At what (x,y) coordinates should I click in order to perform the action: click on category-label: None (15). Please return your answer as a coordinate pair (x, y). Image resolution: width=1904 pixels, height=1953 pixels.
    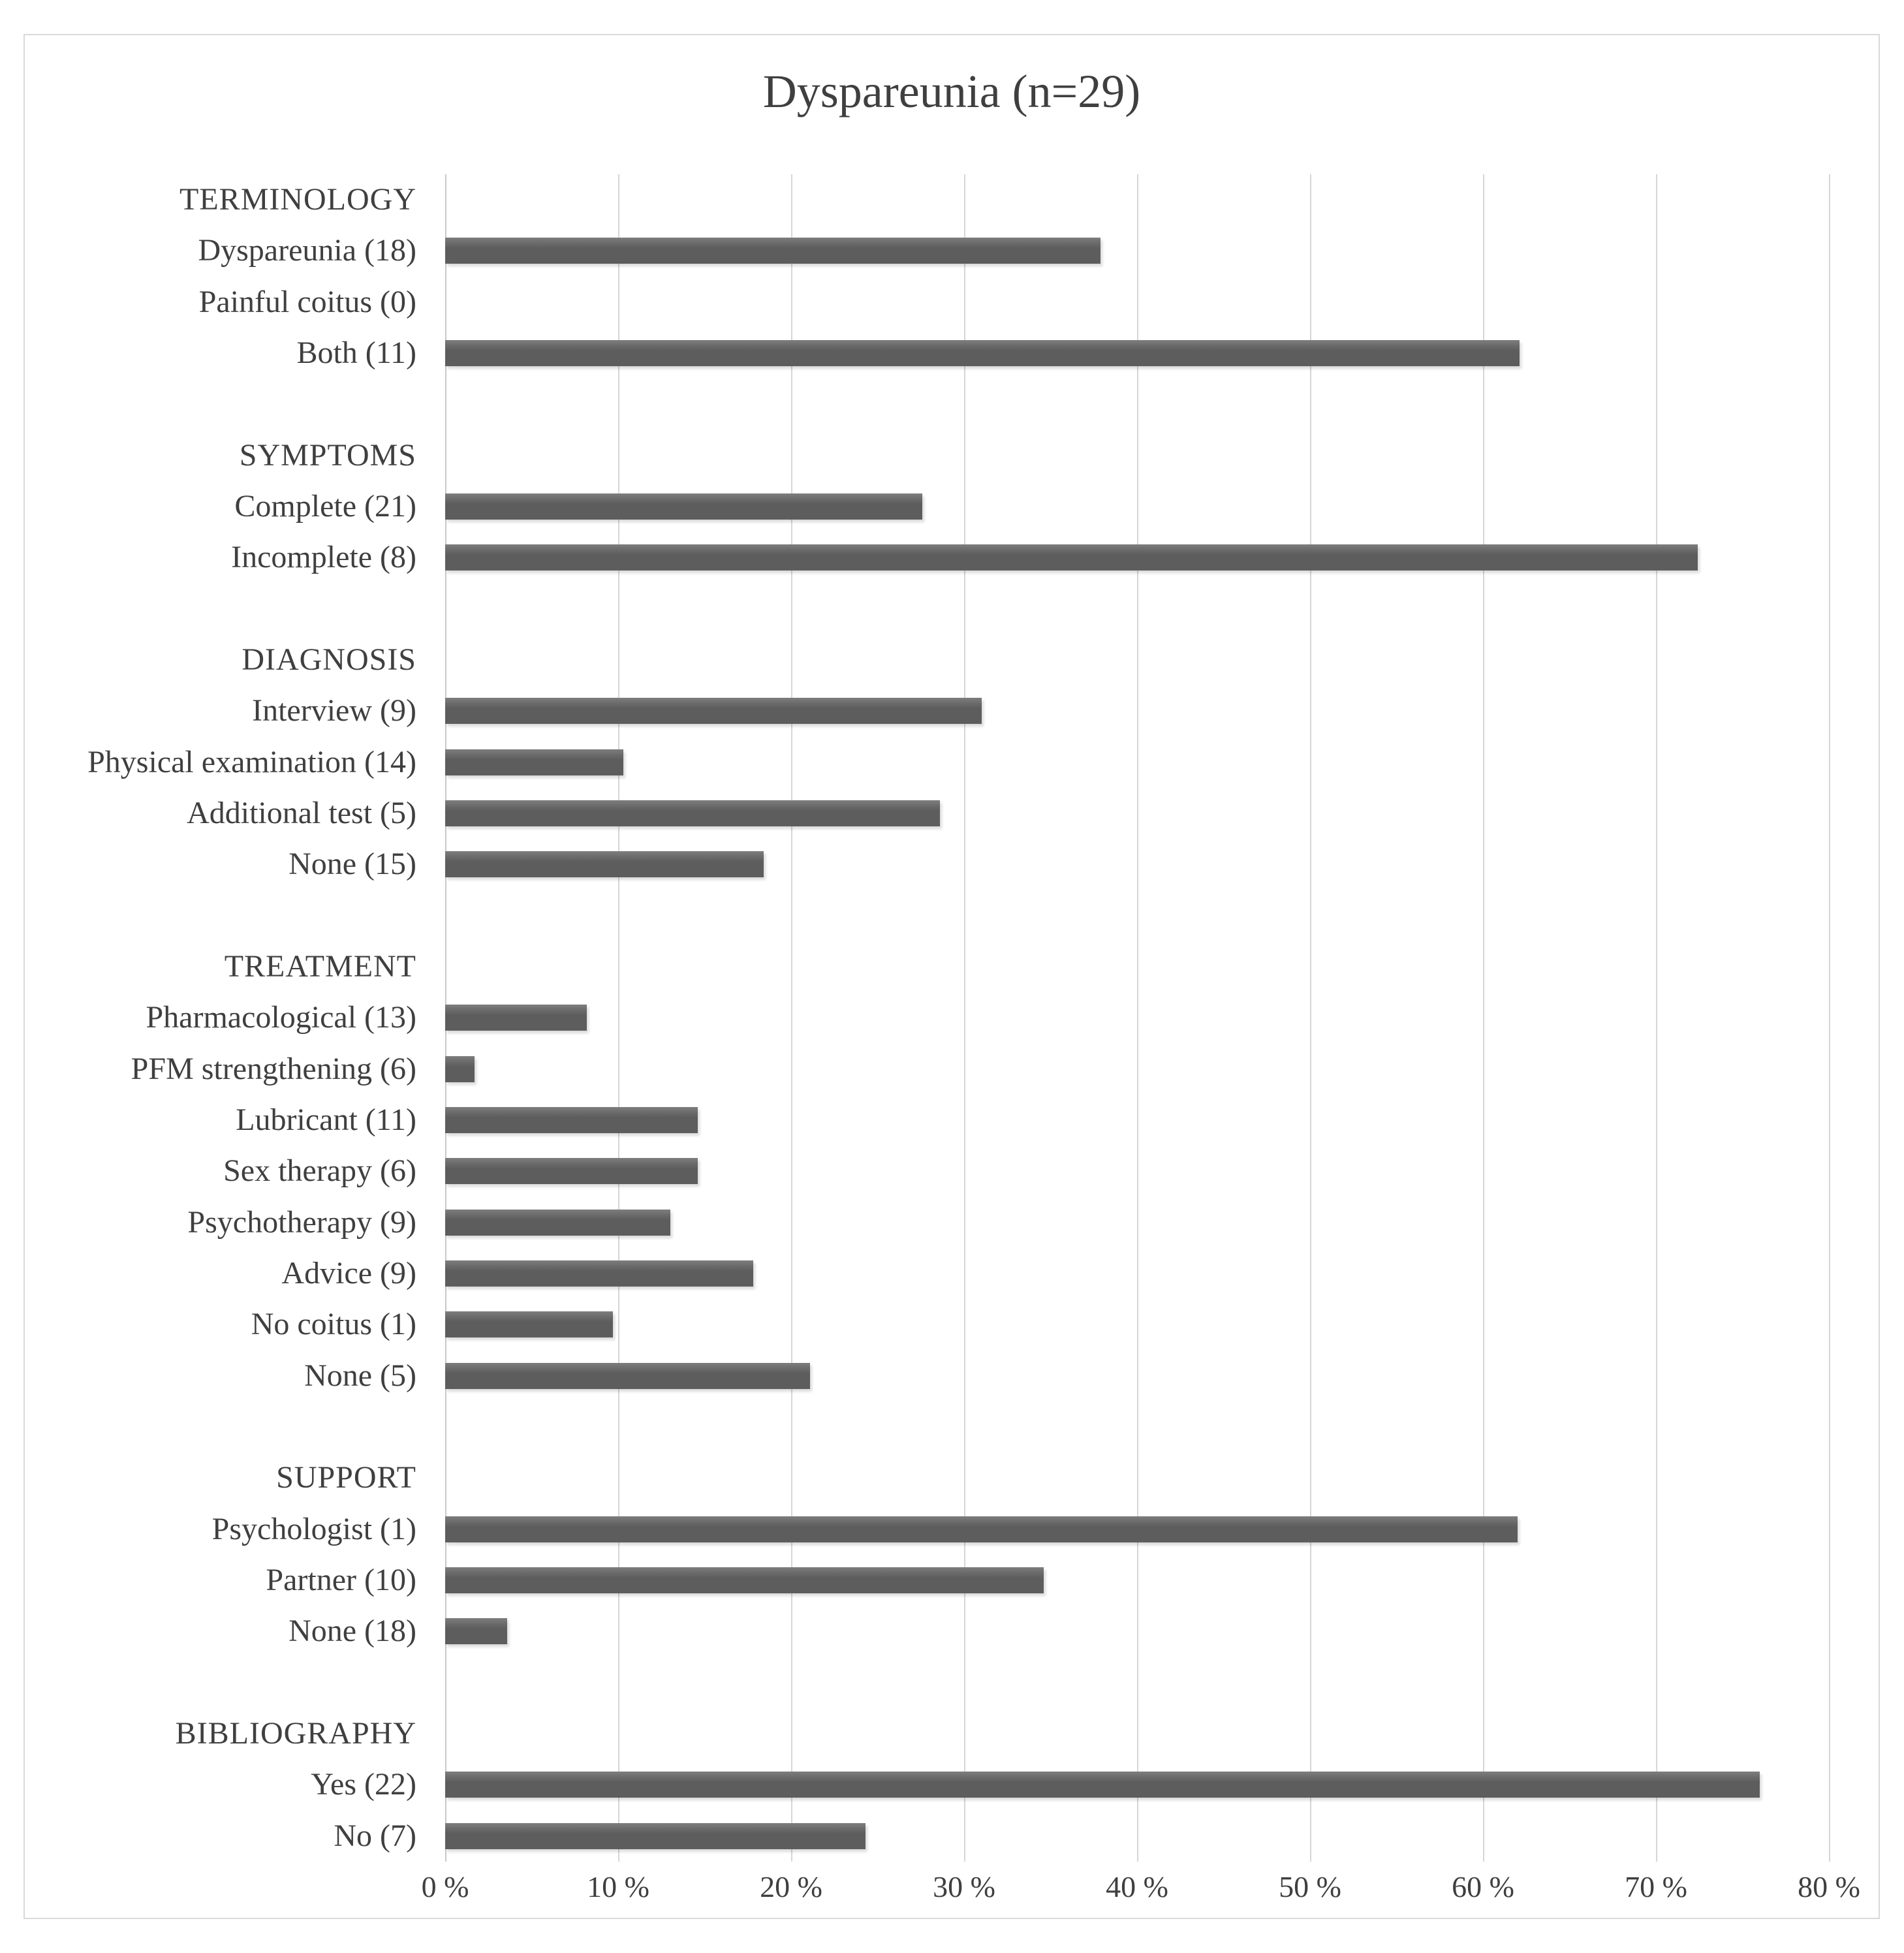
    Looking at the image, I should click on (352, 864).